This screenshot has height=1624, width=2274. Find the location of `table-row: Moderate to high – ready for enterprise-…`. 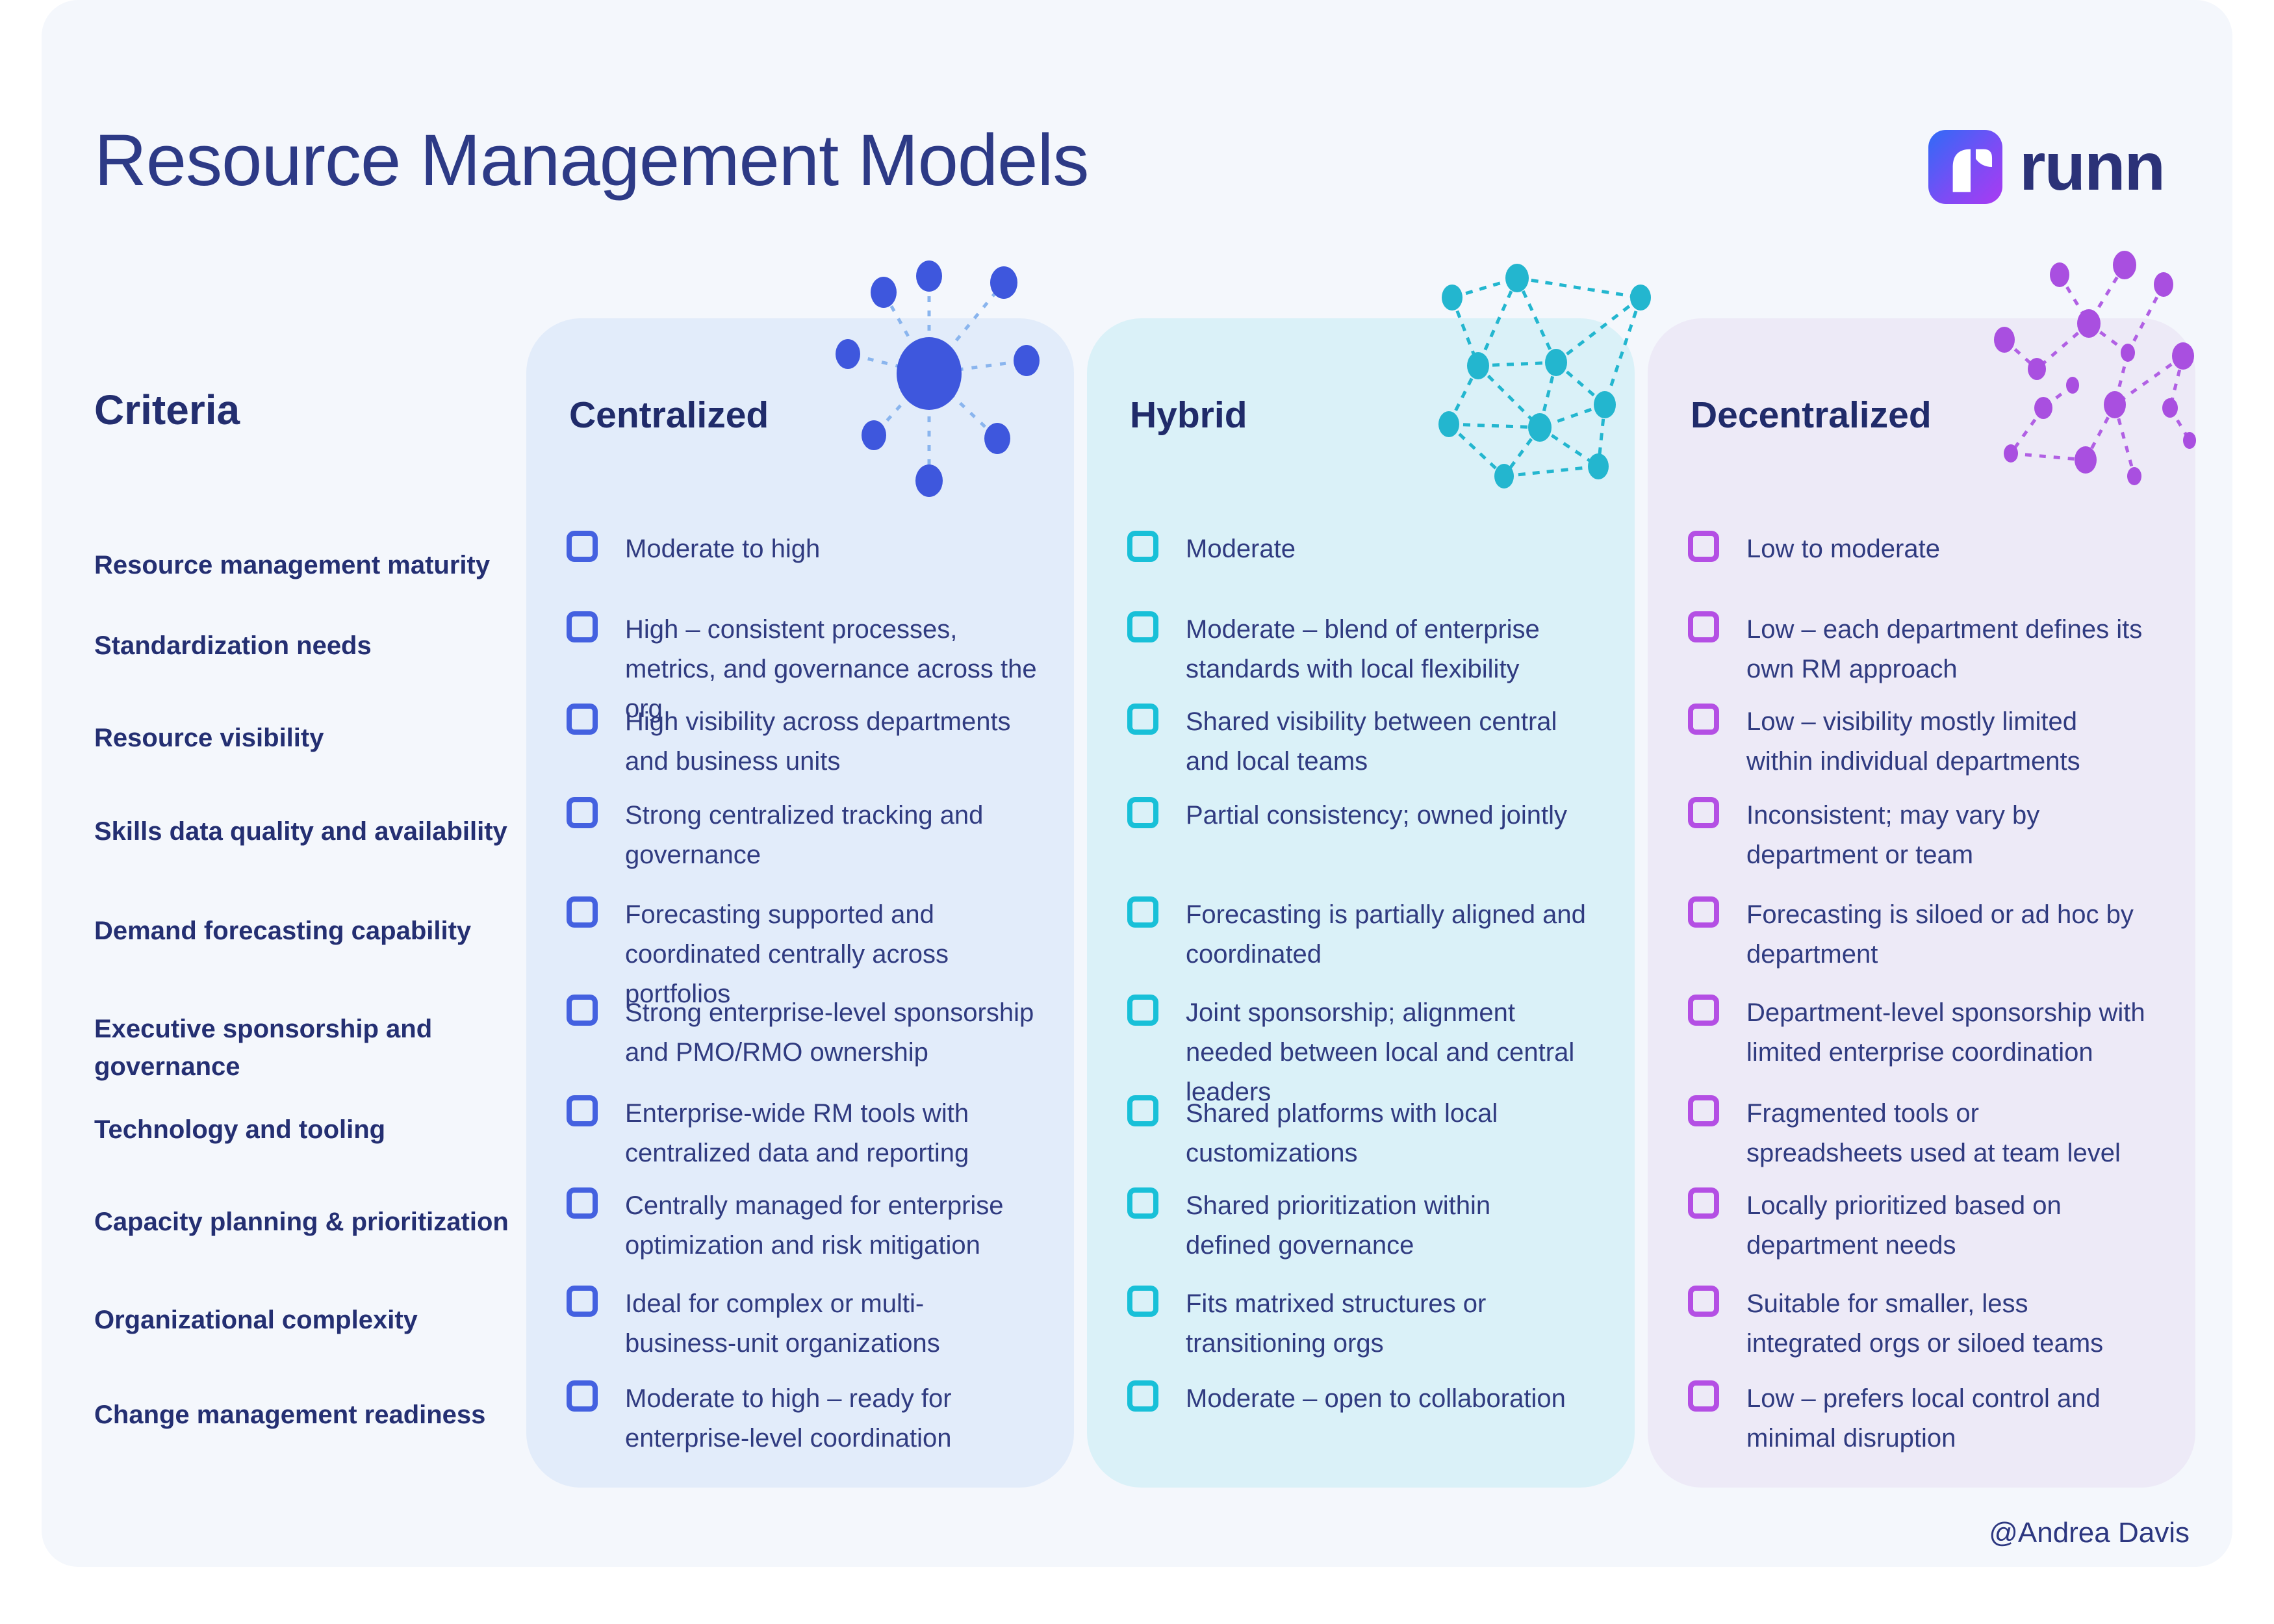

table-row: Moderate to high – ready for enterprise-… is located at coordinates (807, 1418).